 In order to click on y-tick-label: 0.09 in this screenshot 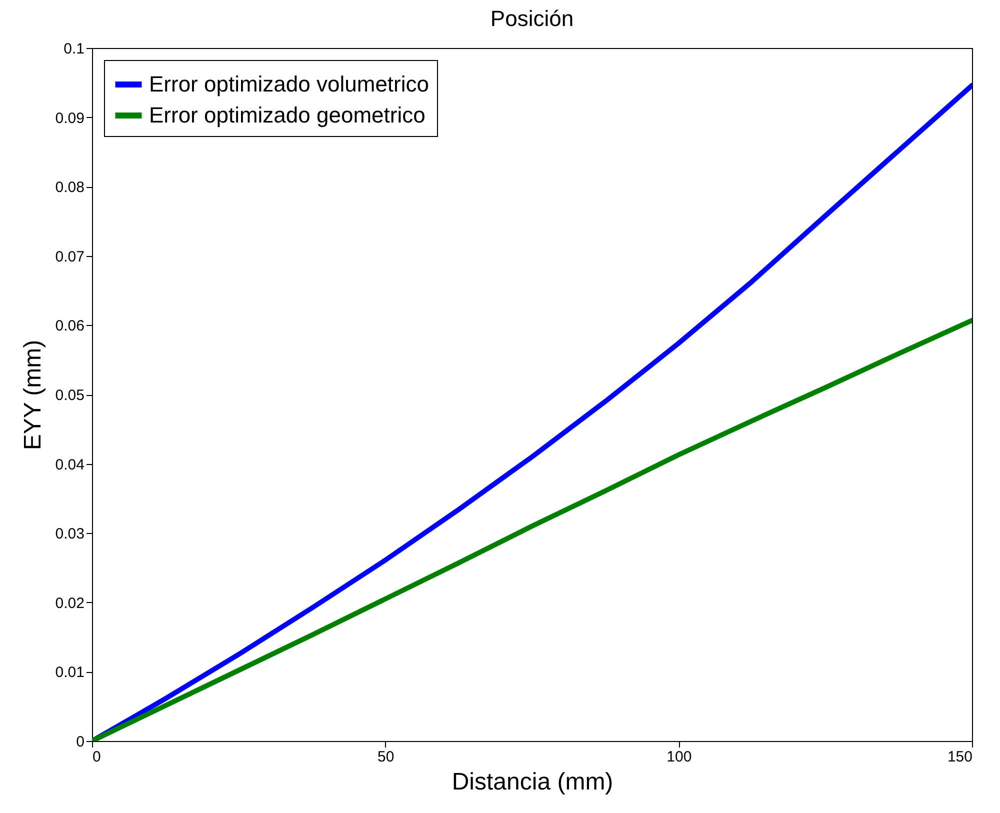, I will do `click(69, 118)`.